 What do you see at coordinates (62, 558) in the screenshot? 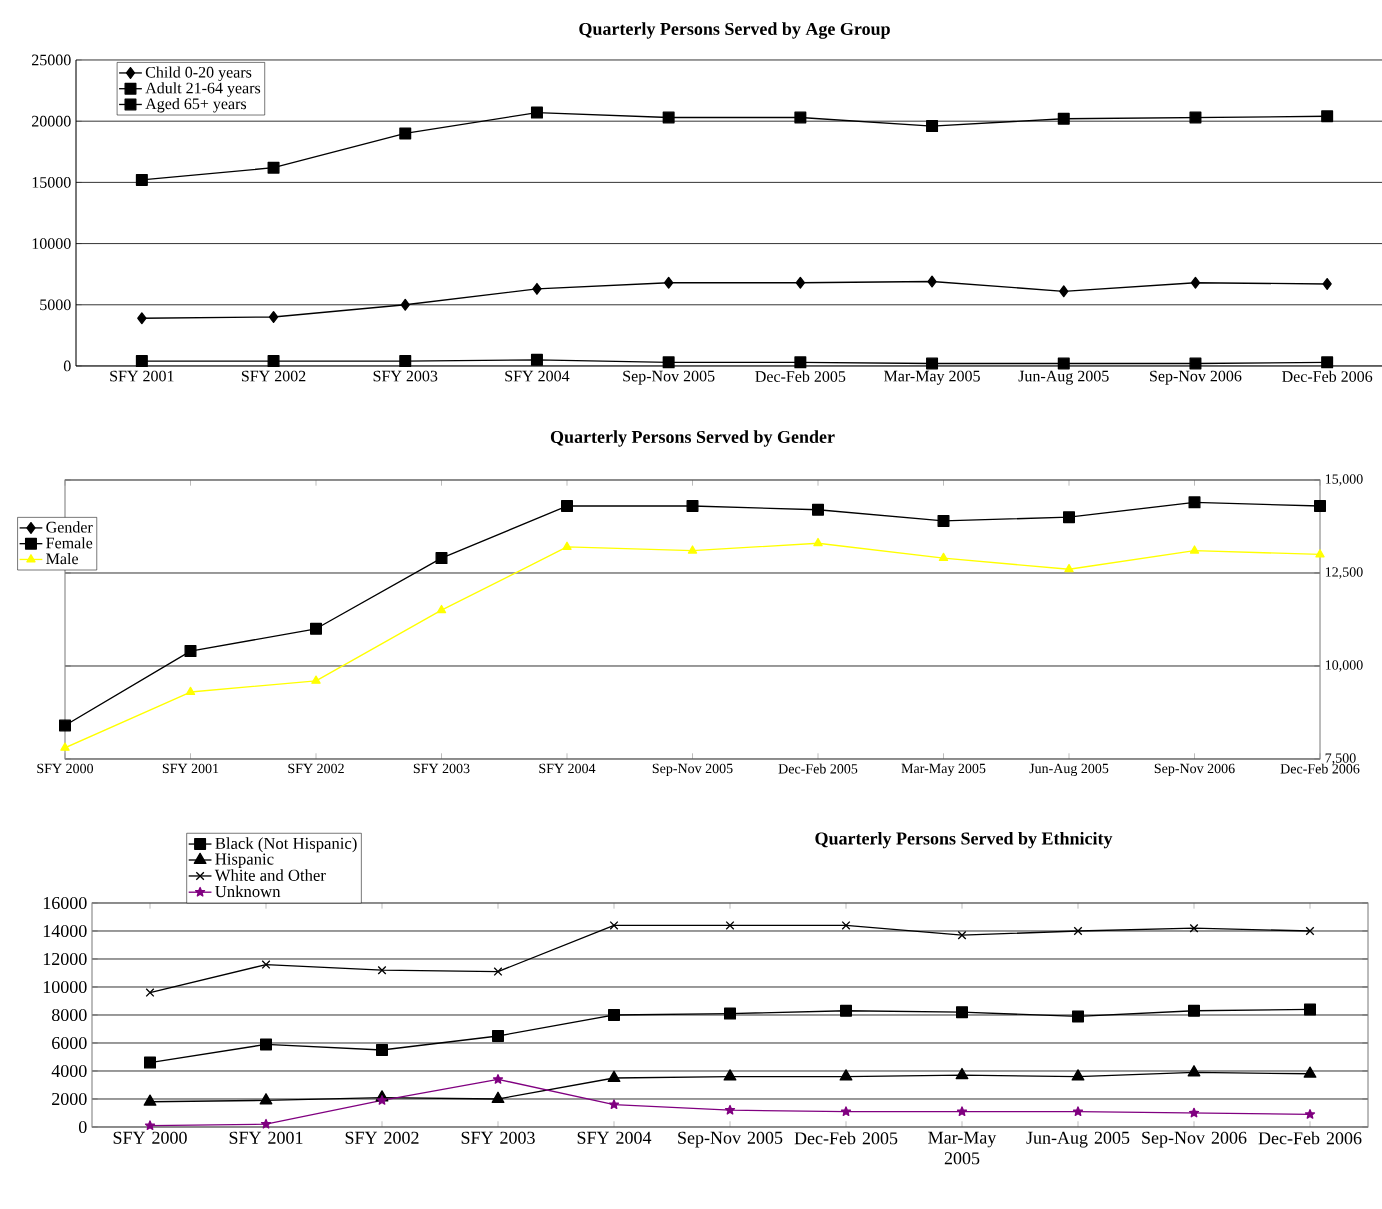
I see `legend-label: Male` at bounding box center [62, 558].